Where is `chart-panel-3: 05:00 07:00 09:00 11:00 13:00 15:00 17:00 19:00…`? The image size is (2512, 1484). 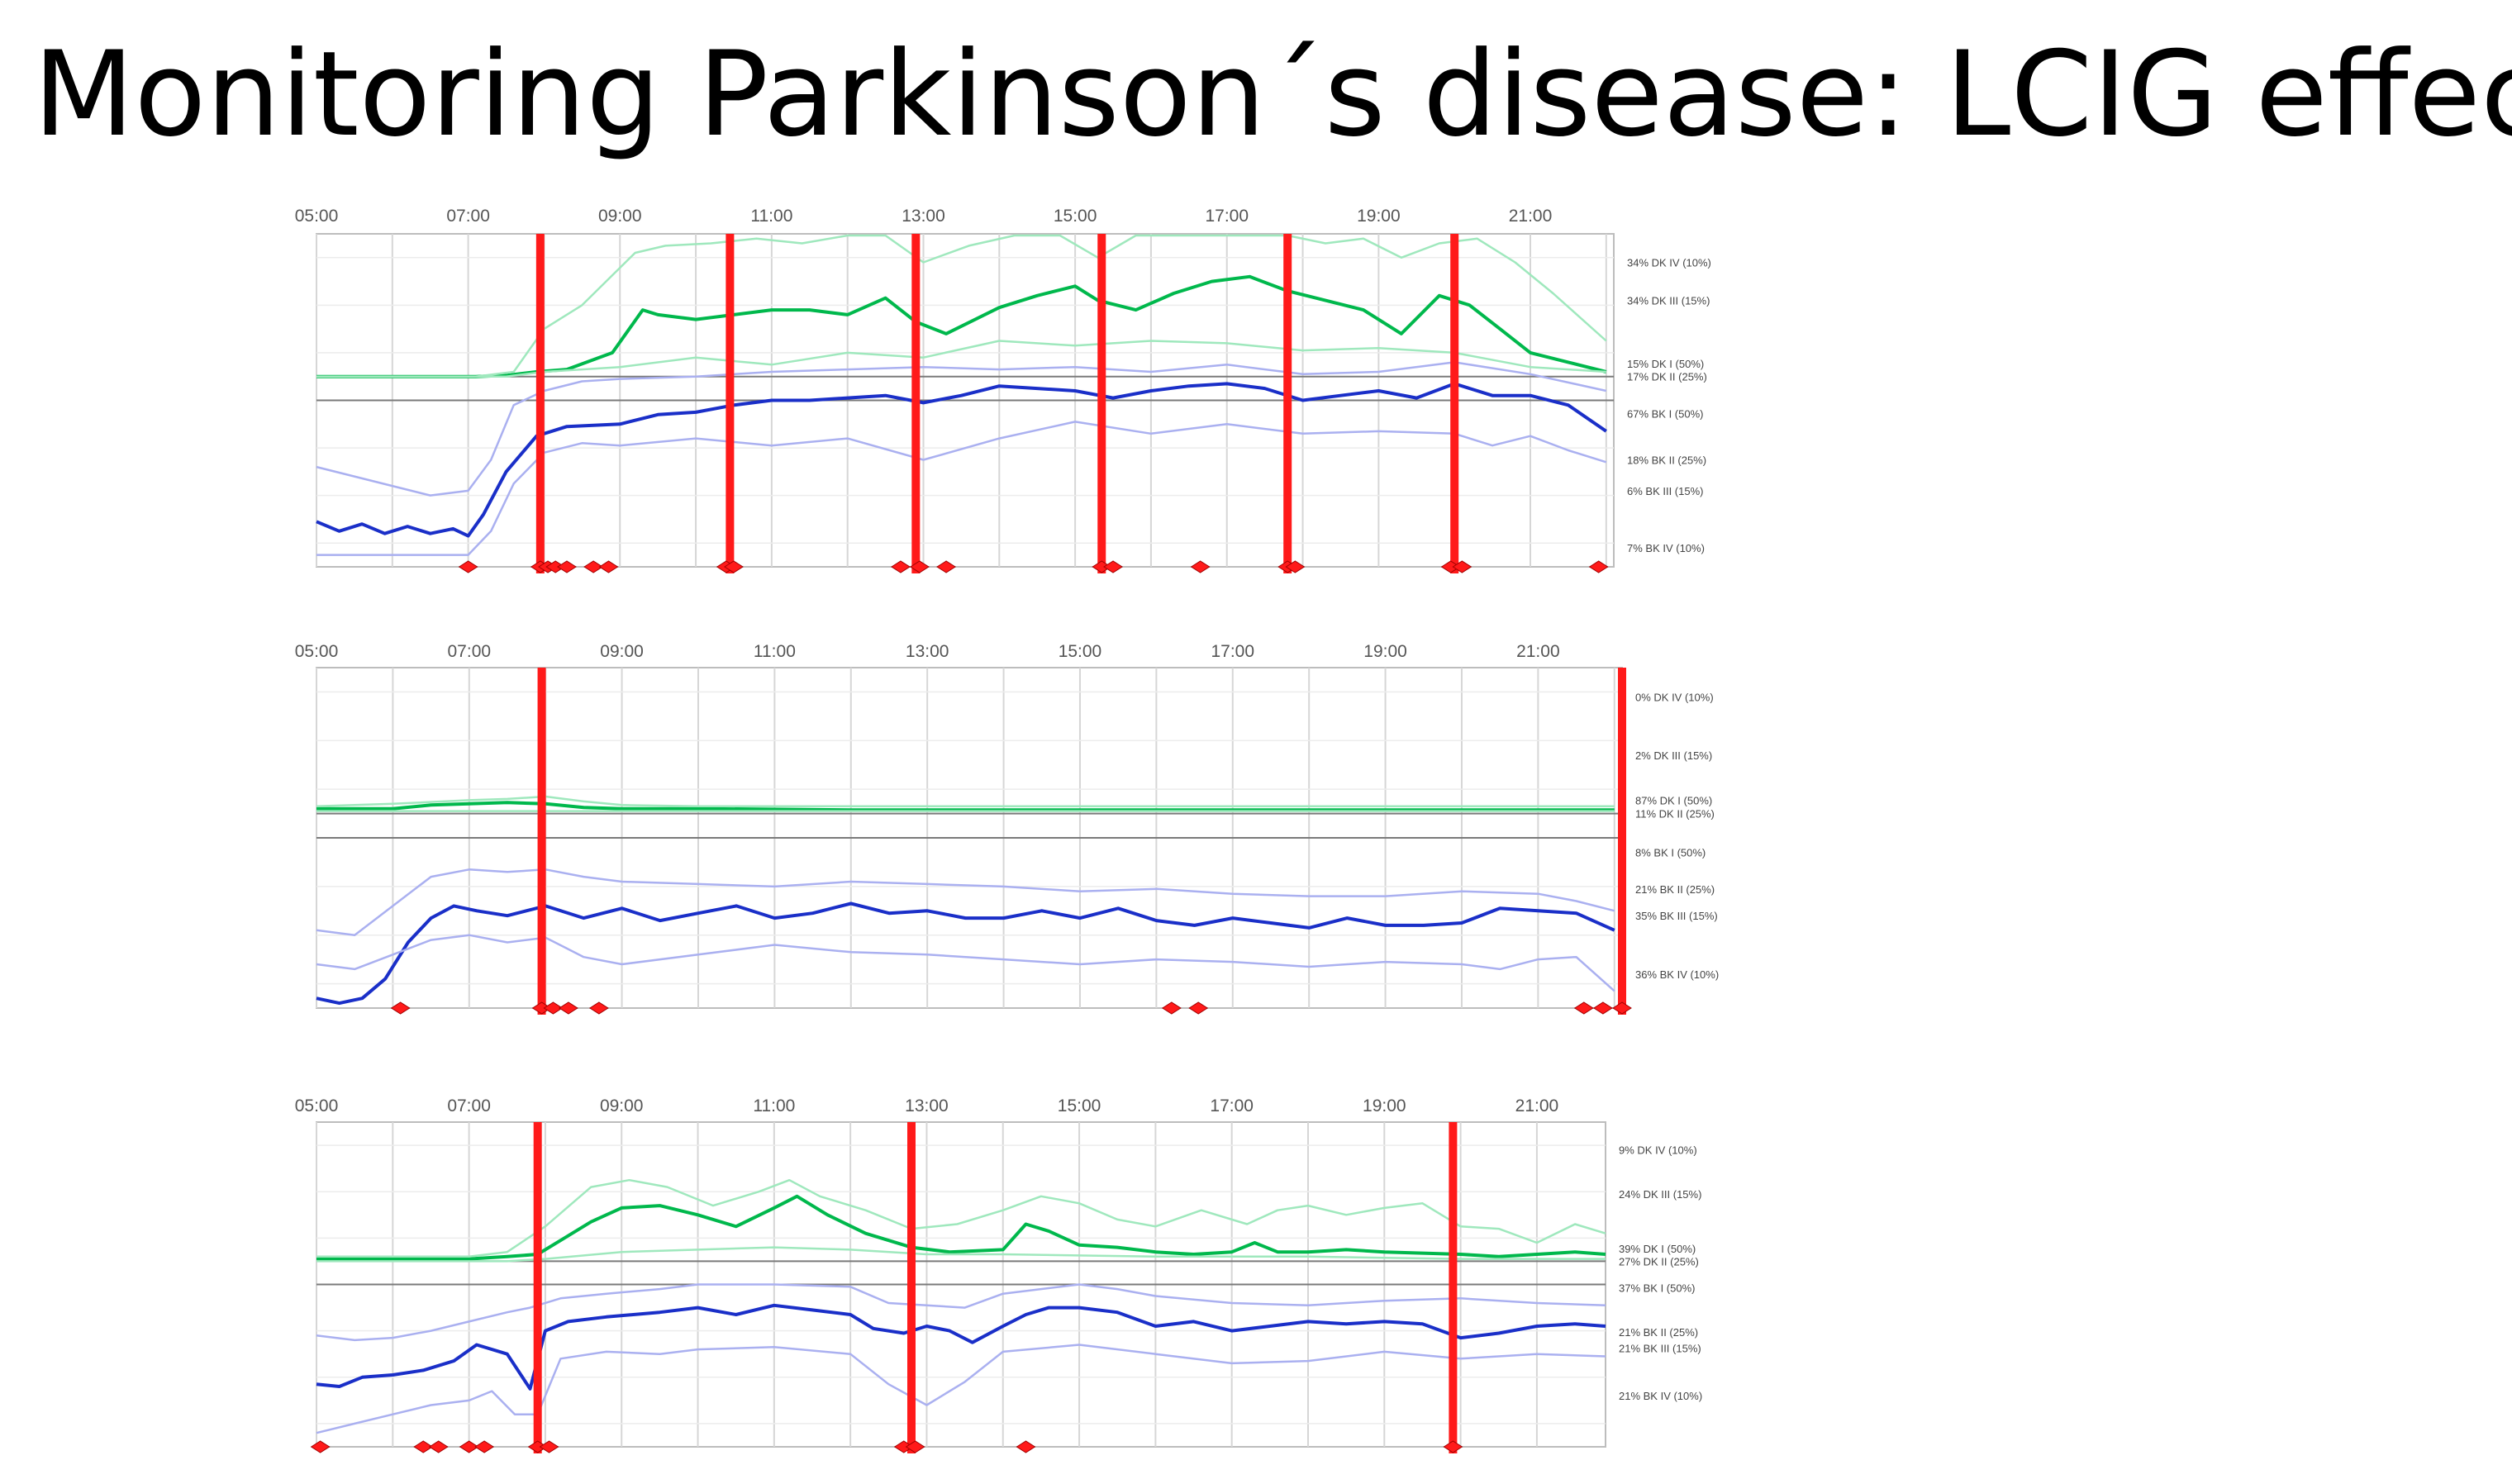
chart-panel-3: 05:00 07:00 09:00 11:00 13:00 15:00 17:00 19:00… is located at coordinates (998, 1274).